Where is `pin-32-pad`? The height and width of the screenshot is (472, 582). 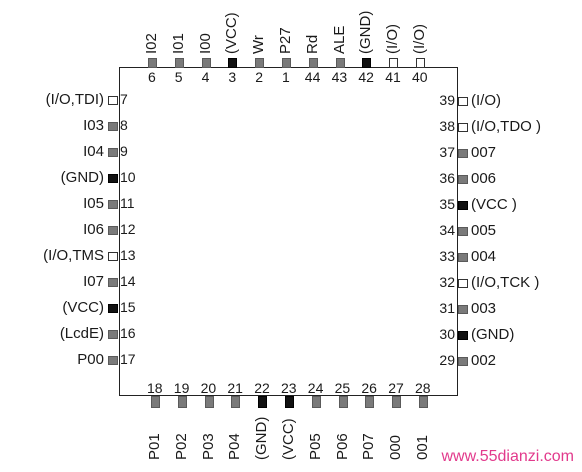
pin-32-pad is located at coordinates (463, 283).